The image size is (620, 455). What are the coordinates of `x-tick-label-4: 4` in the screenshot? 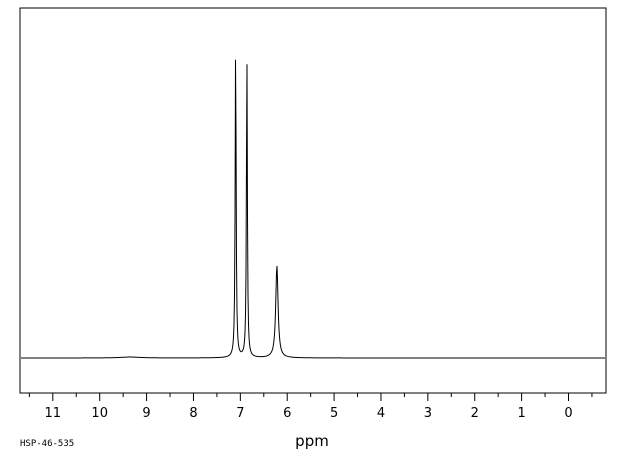 It's located at (381, 413).